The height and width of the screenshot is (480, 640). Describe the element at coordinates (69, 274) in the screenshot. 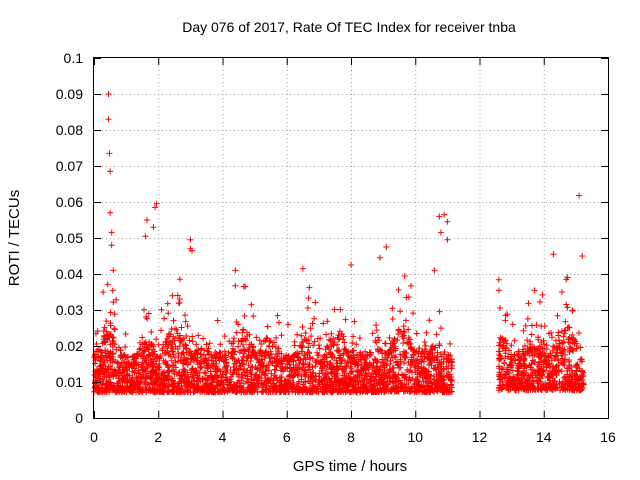

I see `y-tick-label: 0.04` at that location.